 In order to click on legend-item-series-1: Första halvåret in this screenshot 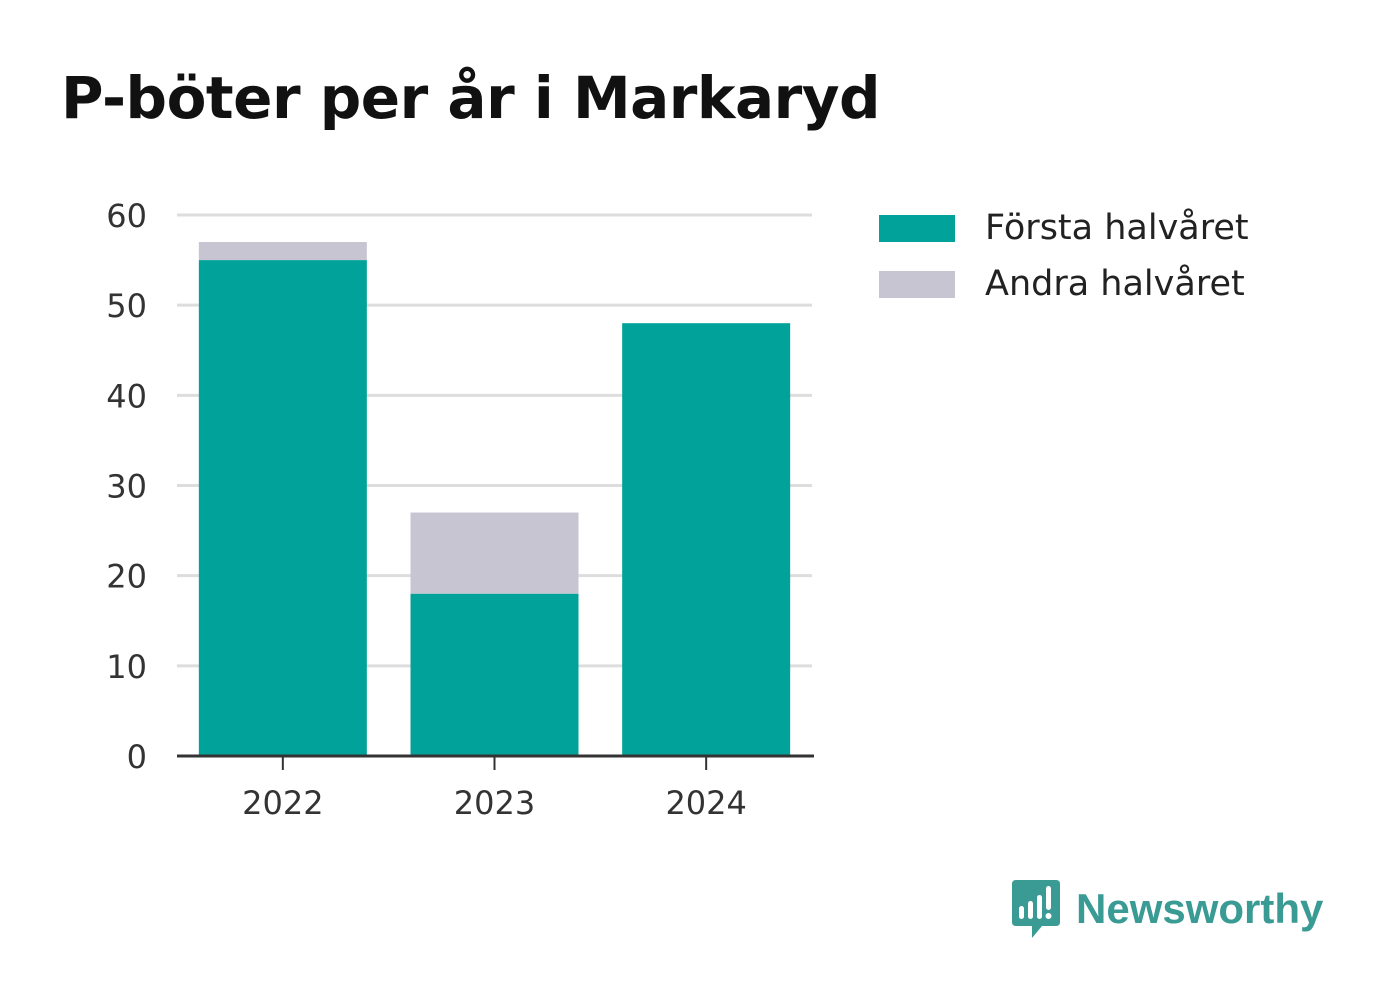, I will do `click(1064, 228)`.